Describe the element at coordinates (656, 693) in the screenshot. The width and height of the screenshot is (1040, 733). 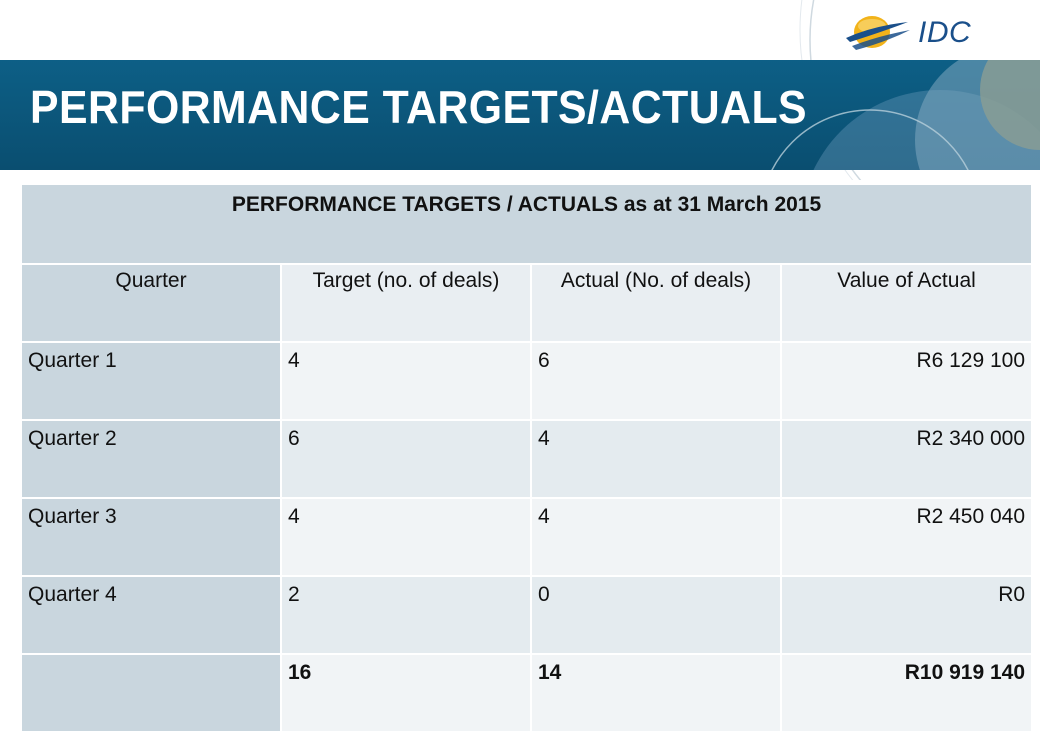
I see `cell-total-actual: 14` at that location.